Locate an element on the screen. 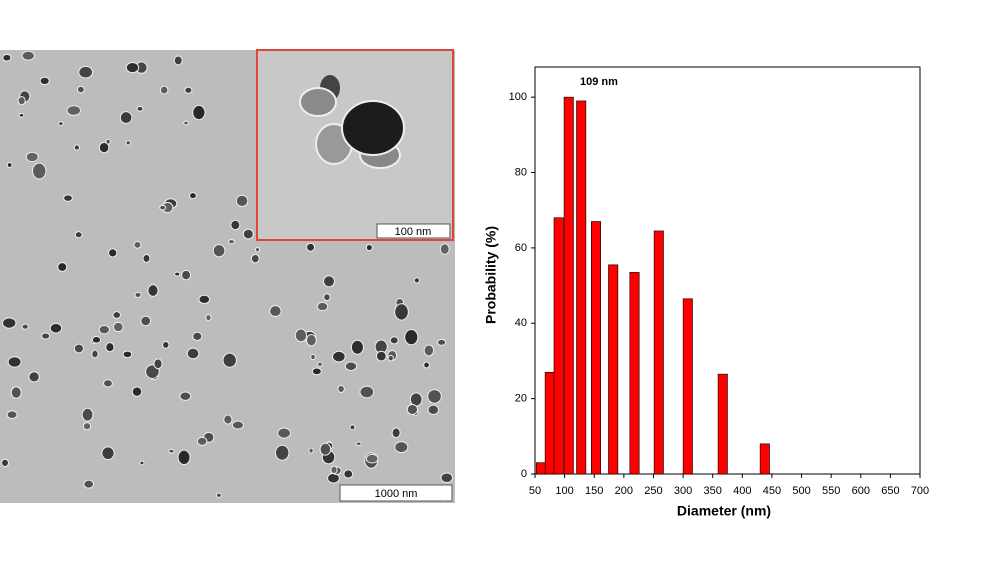 The width and height of the screenshot is (1000, 569). inset-scale-box is located at coordinates (413, 231).